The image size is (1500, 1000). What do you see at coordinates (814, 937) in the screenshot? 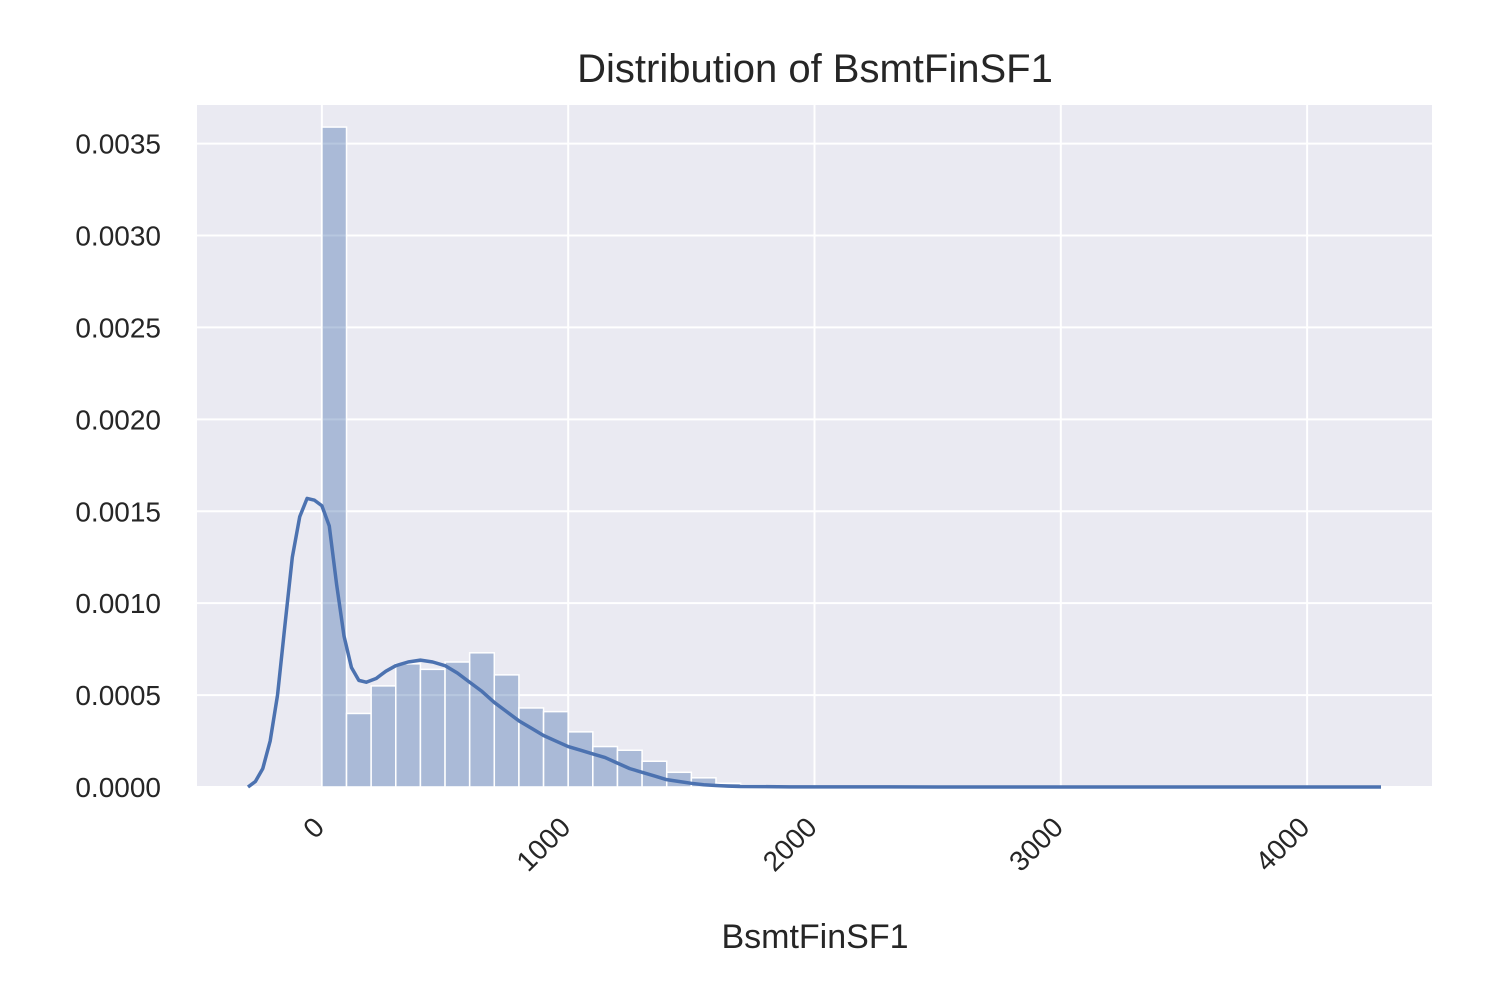
I see `x-axis-label: BsmtFinSF1` at bounding box center [814, 937].